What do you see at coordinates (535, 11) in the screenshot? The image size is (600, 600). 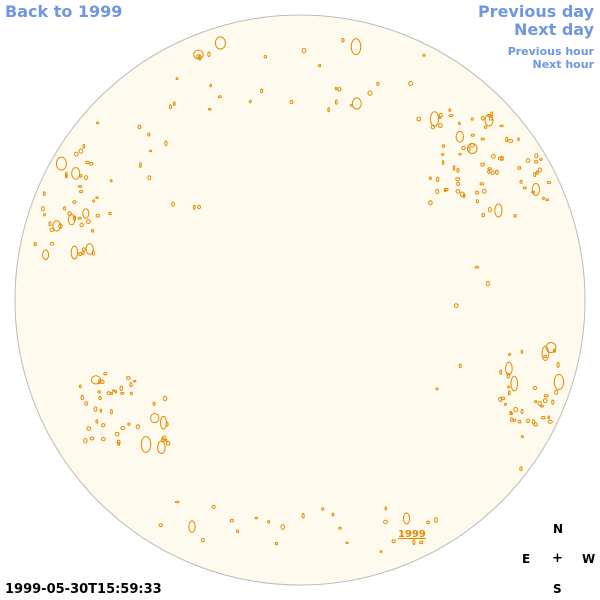 I see `previous-day-link: Previous day` at bounding box center [535, 11].